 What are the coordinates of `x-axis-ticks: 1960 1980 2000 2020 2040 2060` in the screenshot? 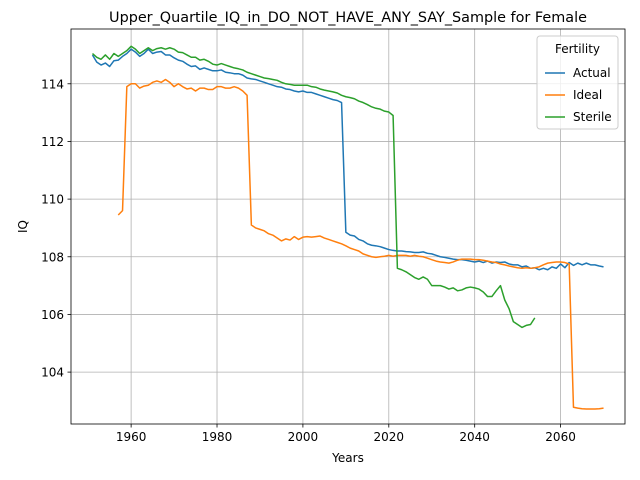 It's located at (346, 434).